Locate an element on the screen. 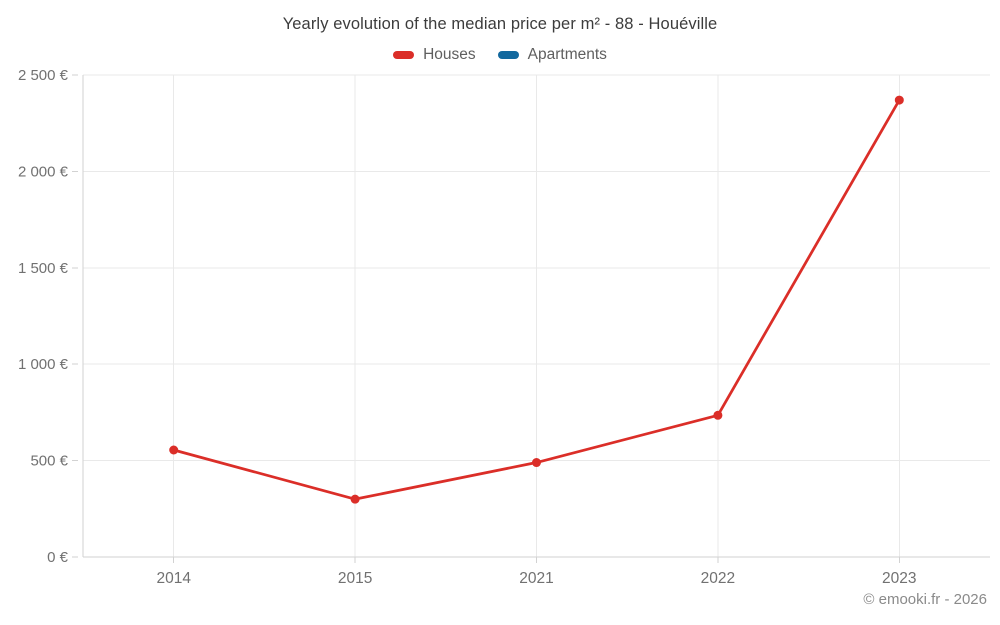 Image resolution: width=1000 pixels, height=625 pixels. y-tick-label: 1 000 € is located at coordinates (43, 364).